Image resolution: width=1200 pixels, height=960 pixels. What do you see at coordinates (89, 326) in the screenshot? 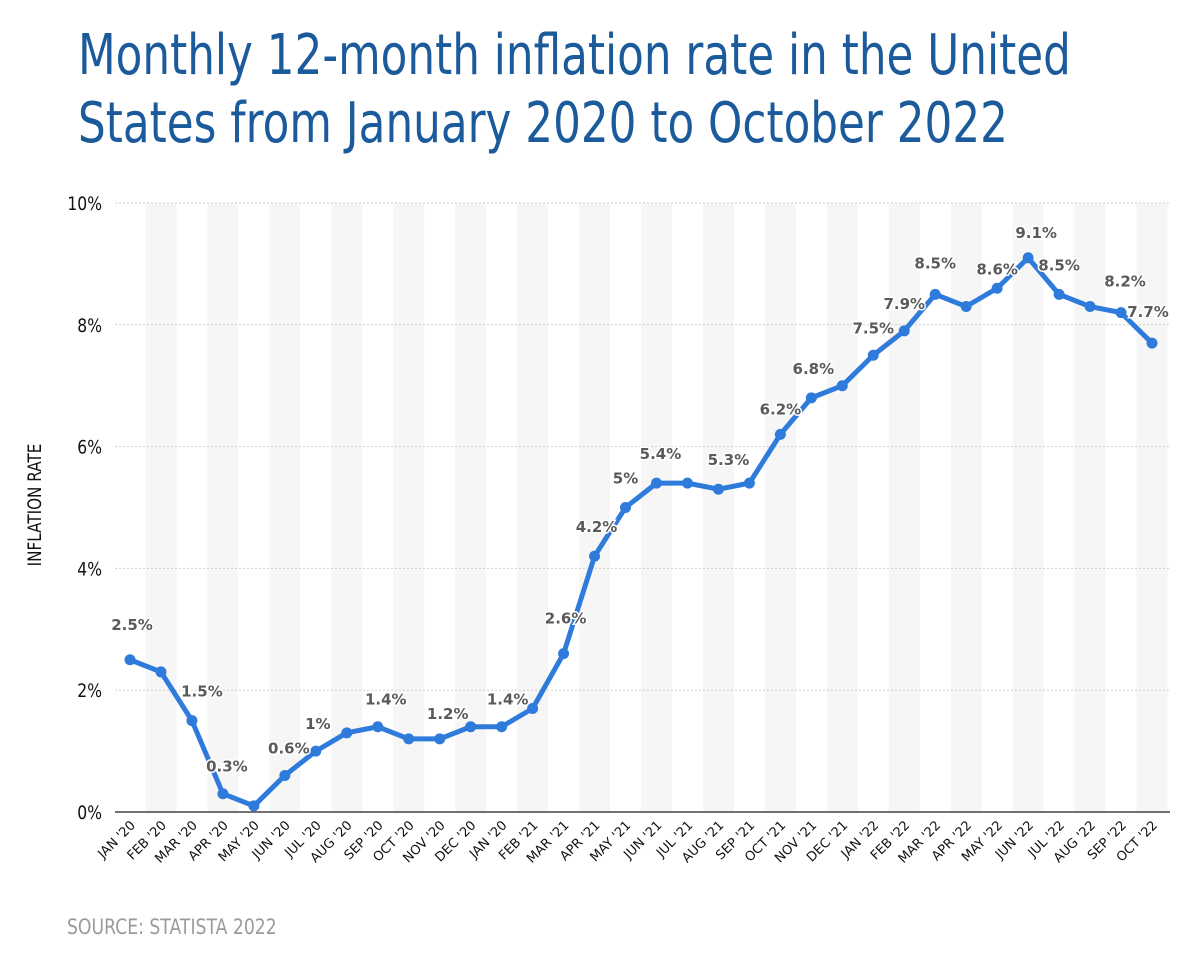
I see `y-tick-label: 8%` at bounding box center [89, 326].